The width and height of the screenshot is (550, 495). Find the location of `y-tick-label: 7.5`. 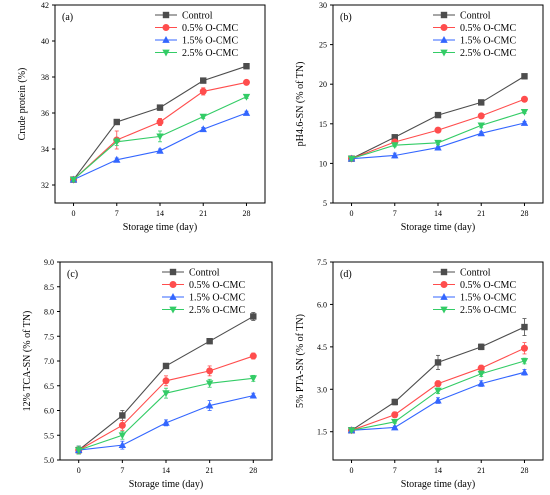

y-tick-label: 7.5 is located at coordinates (322, 262).